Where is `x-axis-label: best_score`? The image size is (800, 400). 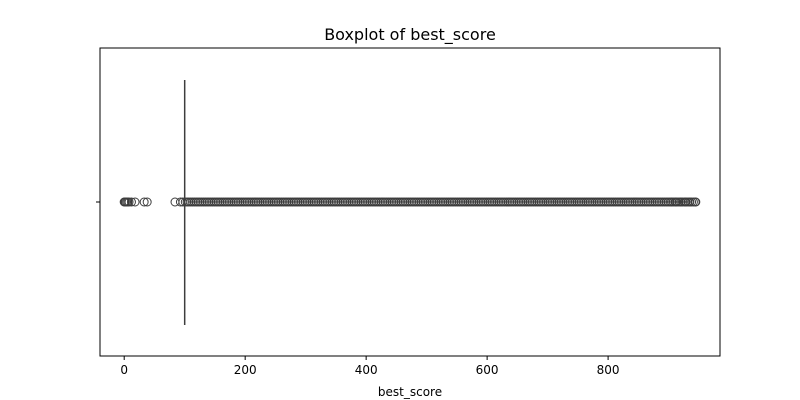
x-axis-label: best_score is located at coordinates (410, 392).